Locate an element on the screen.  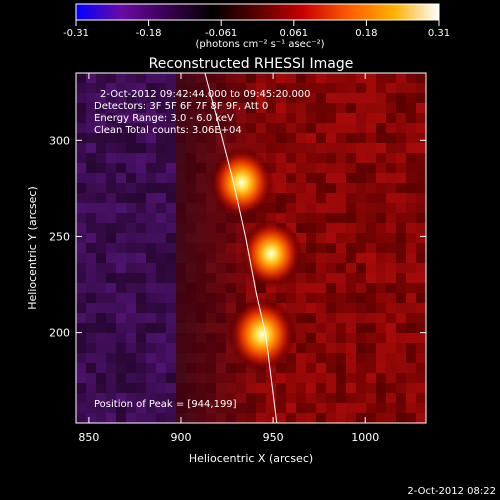
colorbar-tick-label: 0.061 is located at coordinates (293, 33).